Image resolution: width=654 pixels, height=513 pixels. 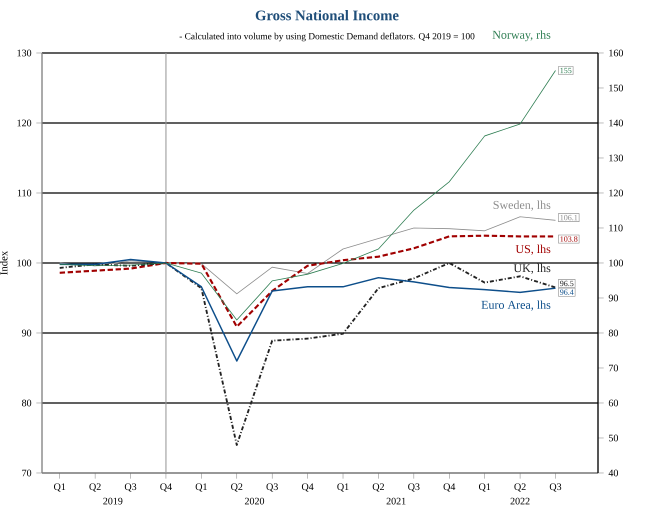 I want to click on y-axis-title: Index, so click(x=4, y=262).